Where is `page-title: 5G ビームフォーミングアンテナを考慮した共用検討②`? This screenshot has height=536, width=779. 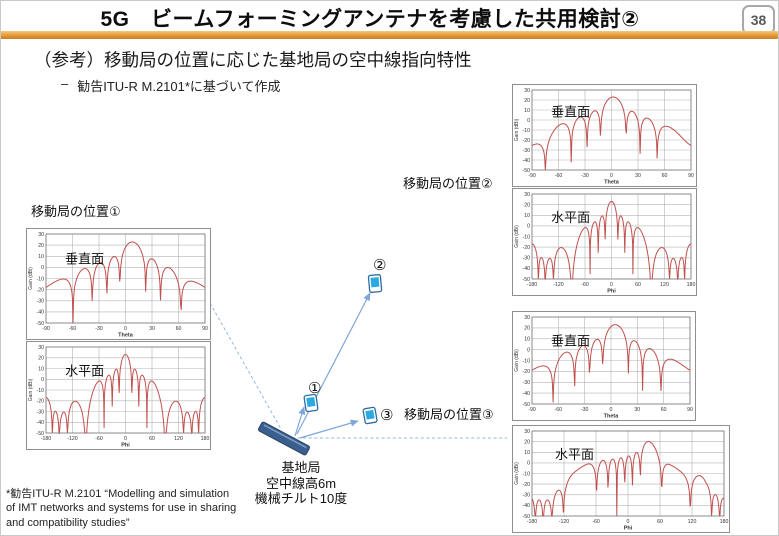 page-title: 5G ビームフォーミングアンテナを考慮した共用検討② is located at coordinates (370, 19).